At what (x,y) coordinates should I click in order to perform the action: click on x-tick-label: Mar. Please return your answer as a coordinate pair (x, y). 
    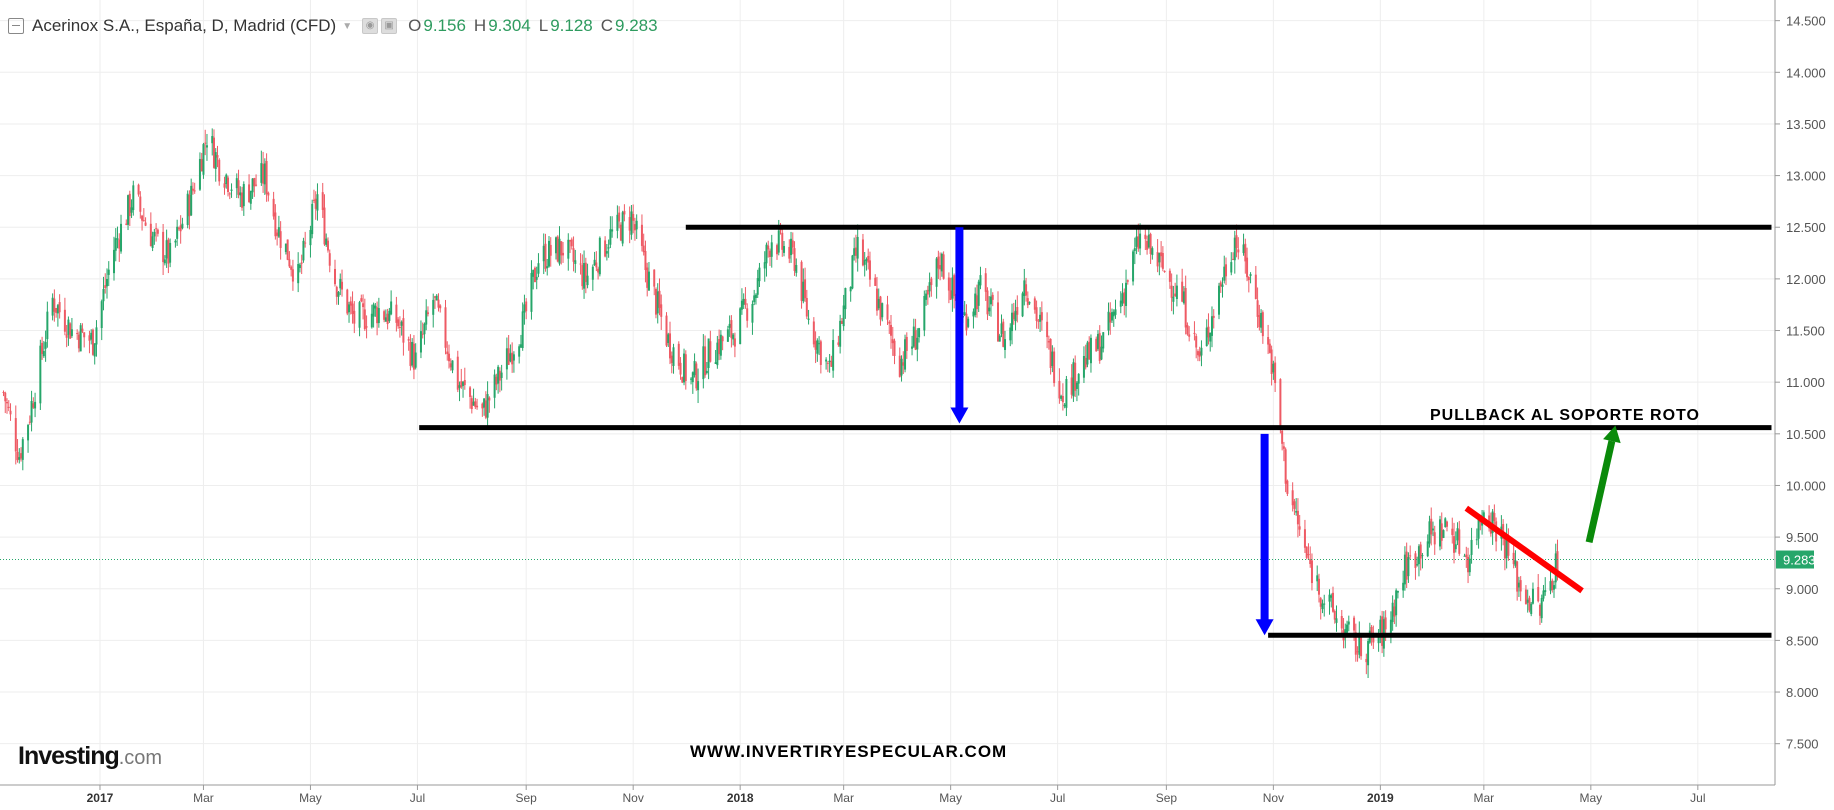
    Looking at the image, I should click on (203, 798).